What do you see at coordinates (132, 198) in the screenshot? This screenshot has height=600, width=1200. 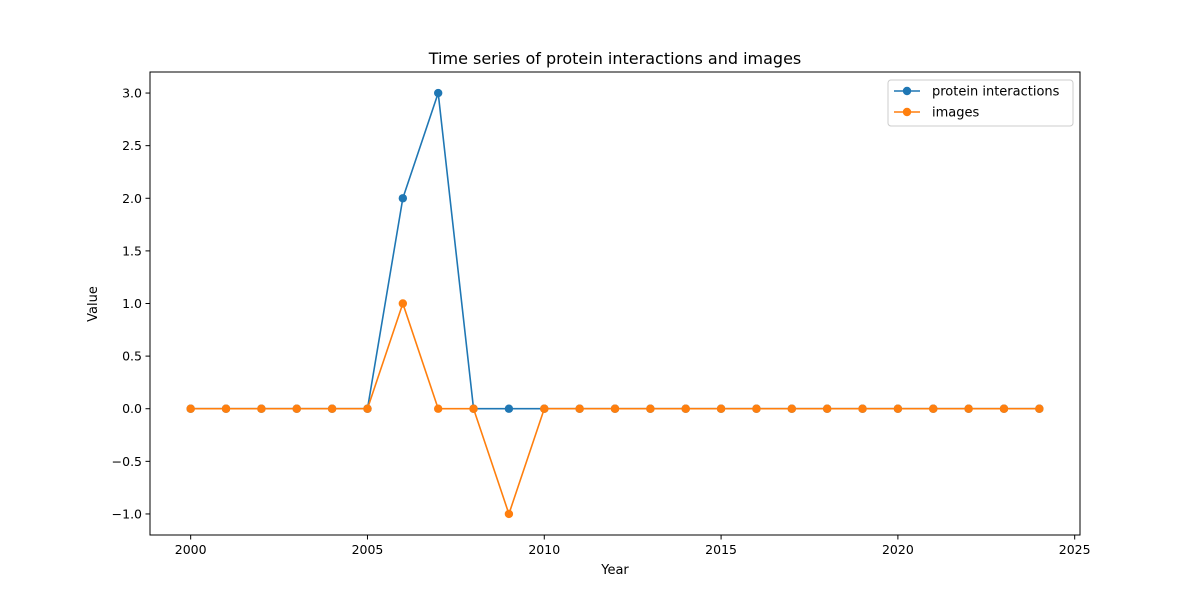 I see `y-tick-label: 2.0` at bounding box center [132, 198].